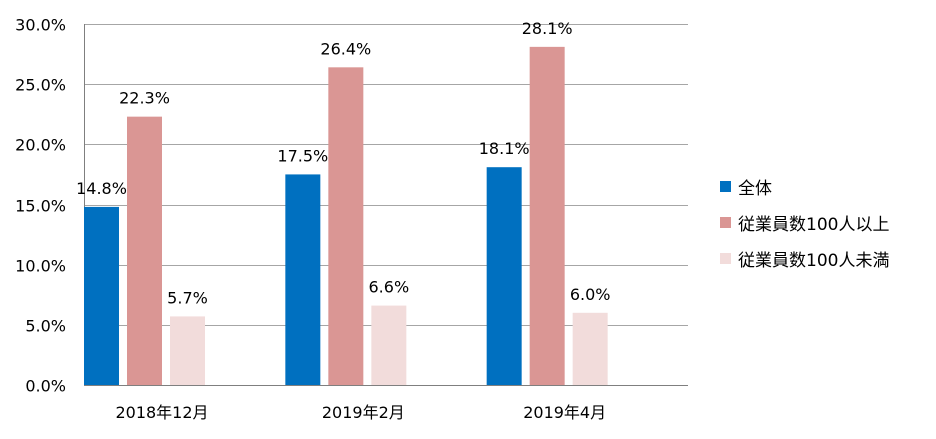 This screenshot has width=936, height=439. What do you see at coordinates (101, 188) in the screenshot?
I see `data-label: 14.8%` at bounding box center [101, 188].